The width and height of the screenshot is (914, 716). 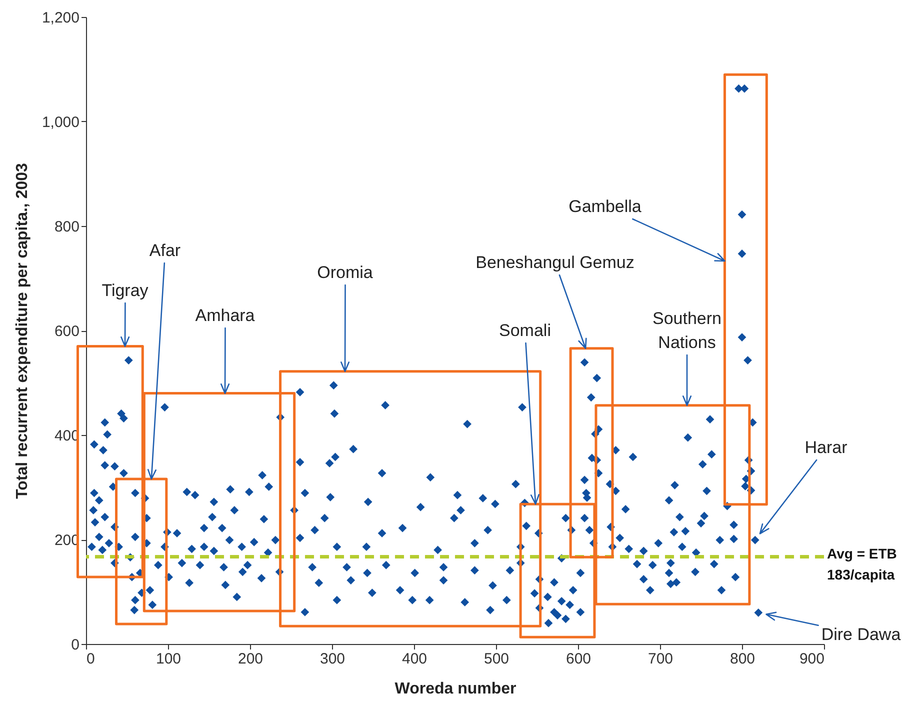 I want to click on x-tick-label: 500, so click(x=497, y=659).